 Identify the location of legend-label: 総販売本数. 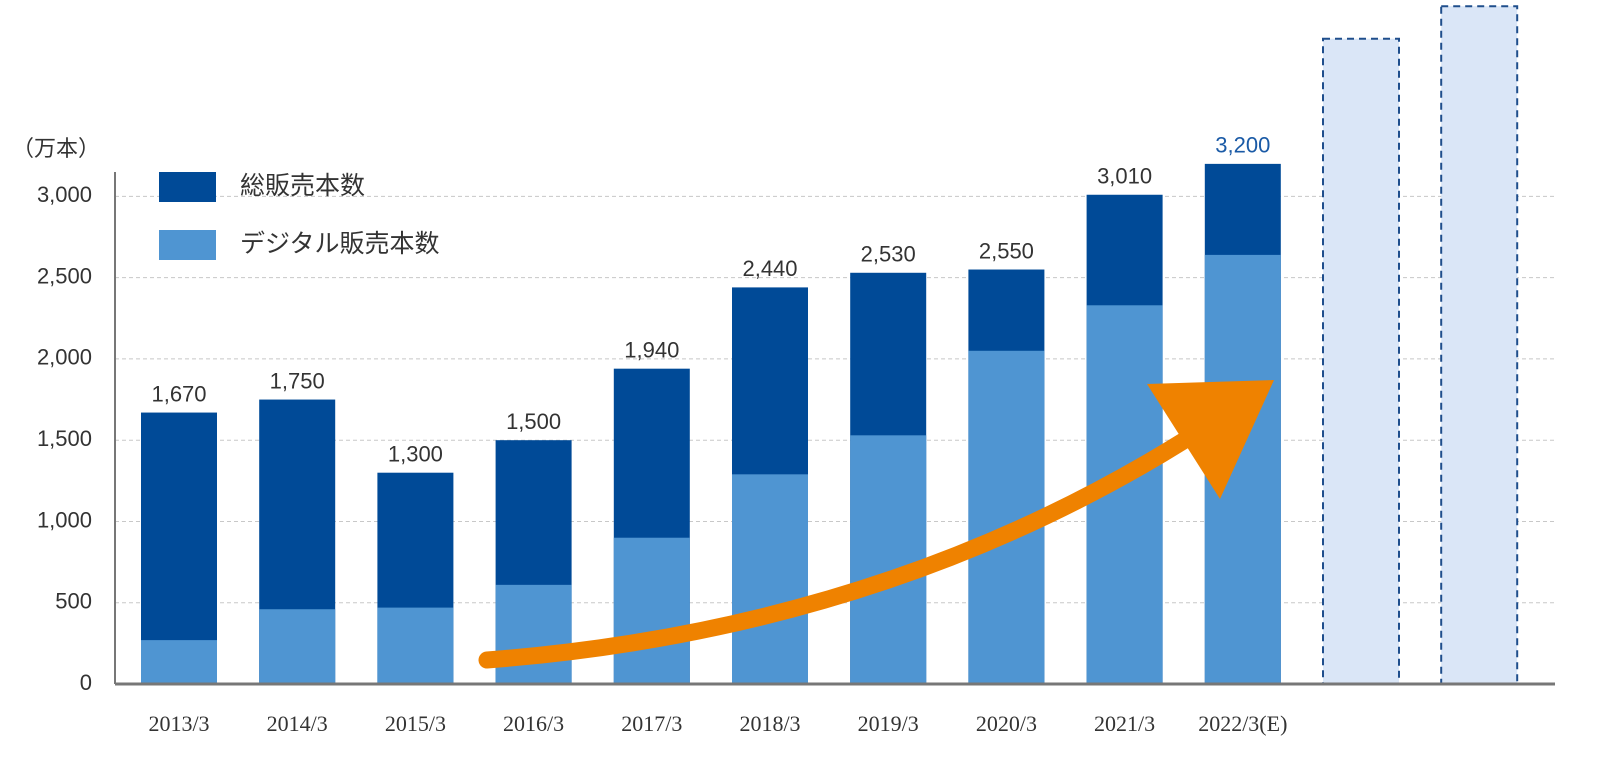
(302, 185).